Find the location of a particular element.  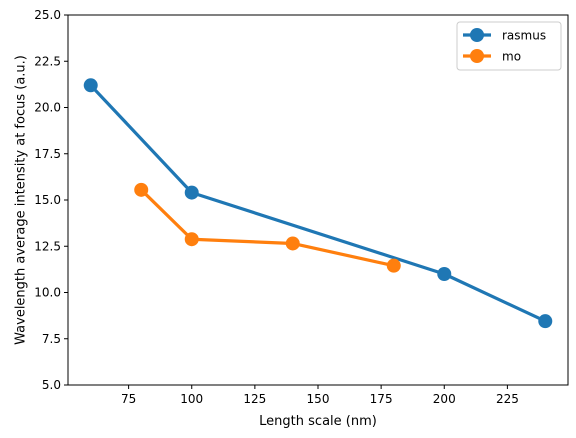

x-tick-label: 200 is located at coordinates (444, 399).